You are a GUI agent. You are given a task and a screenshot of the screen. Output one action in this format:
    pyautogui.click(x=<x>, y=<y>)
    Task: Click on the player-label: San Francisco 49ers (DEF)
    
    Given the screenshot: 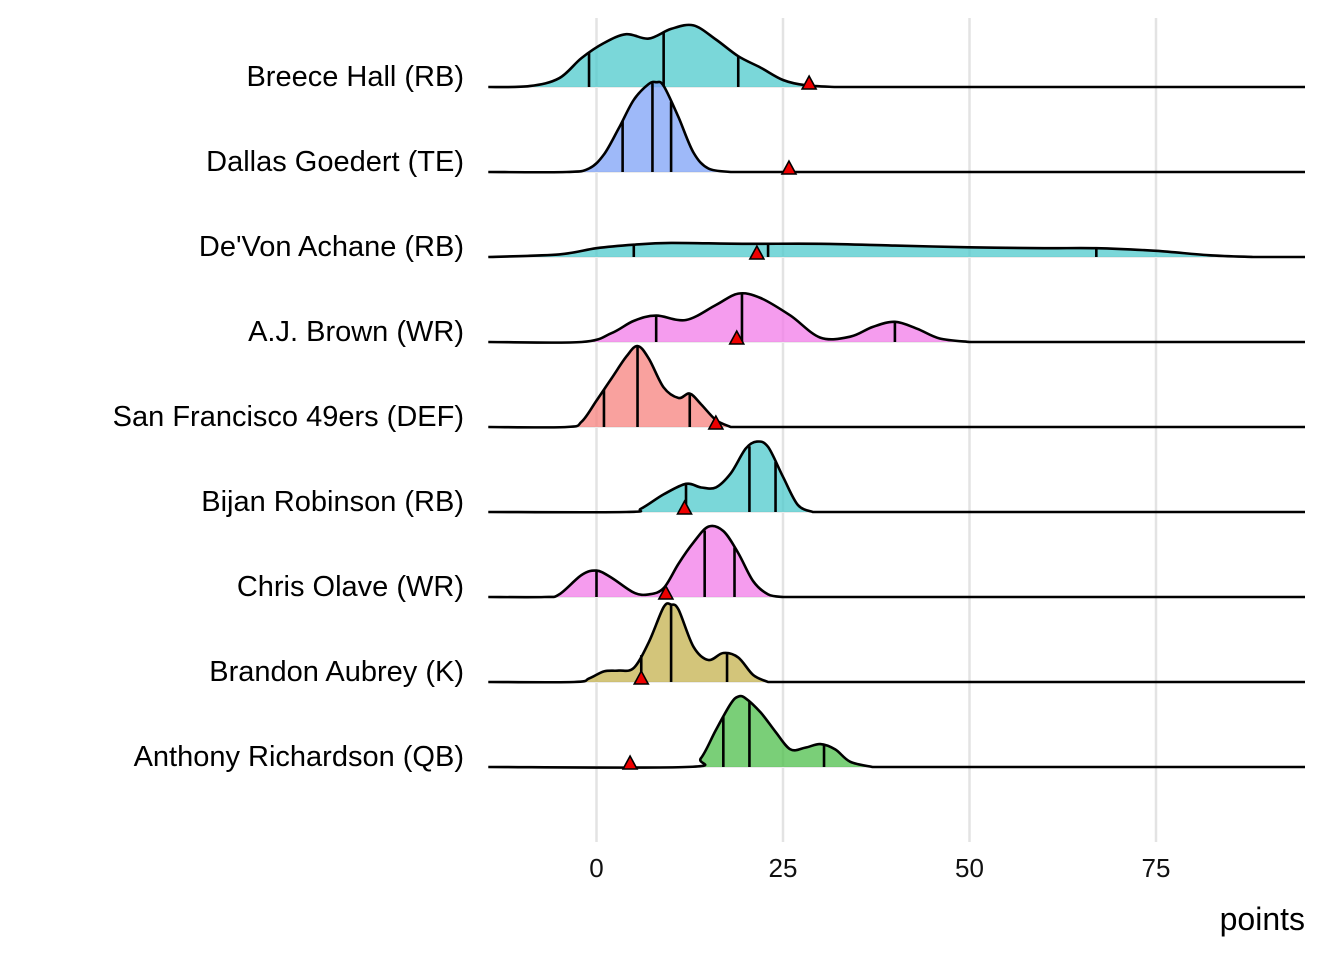 What is the action you would take?
    pyautogui.click(x=288, y=417)
    